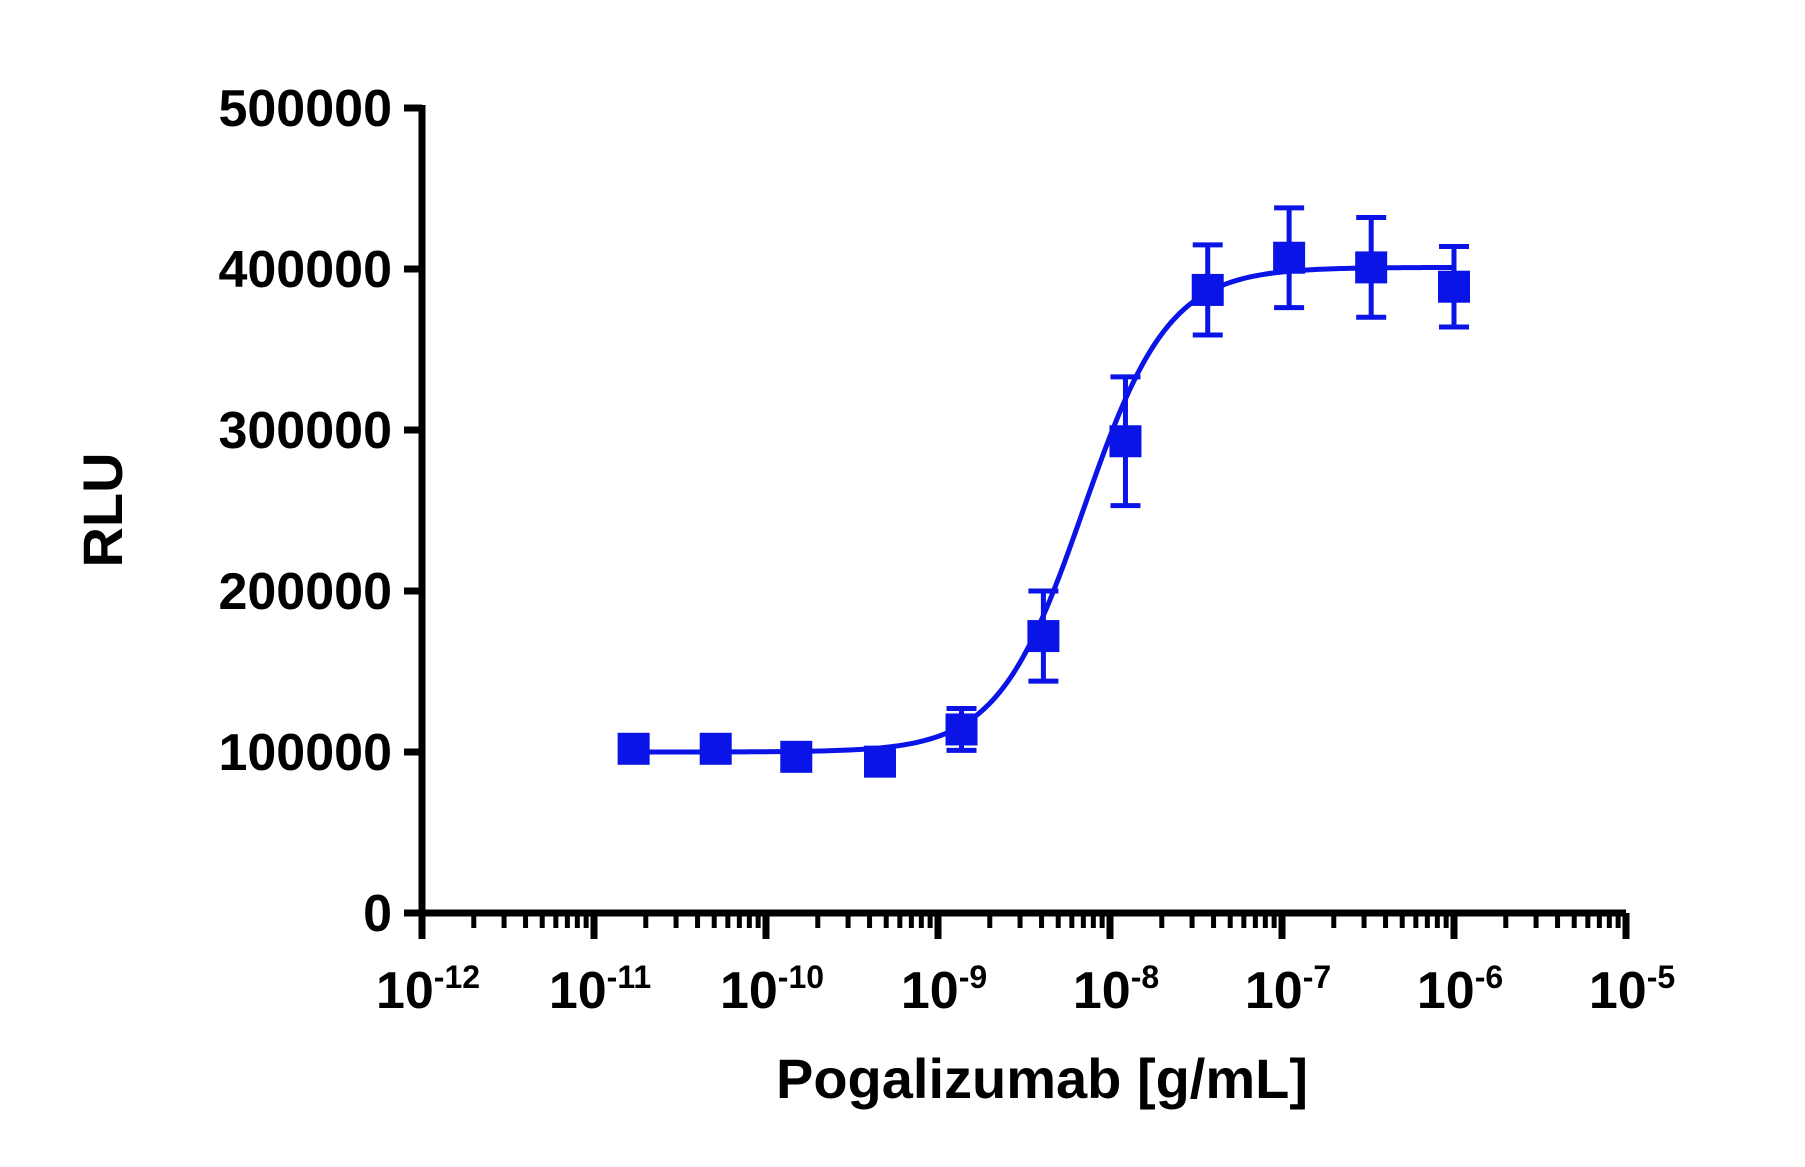 The height and width of the screenshot is (1167, 1805). I want to click on y-axis-title: RLU, so click(102, 509).